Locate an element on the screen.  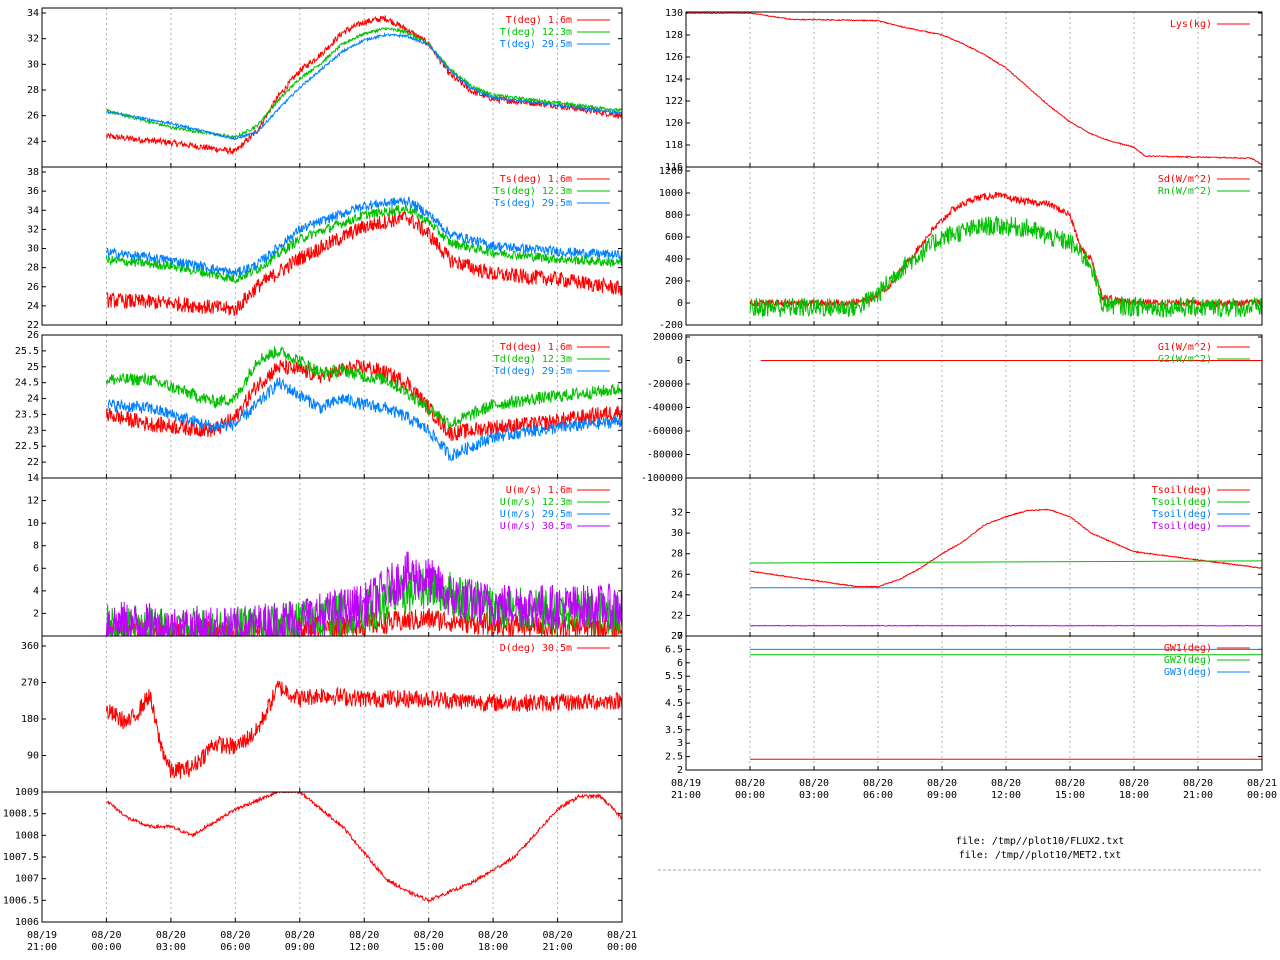
y-tick-label: 126 is located at coordinates (674, 57).